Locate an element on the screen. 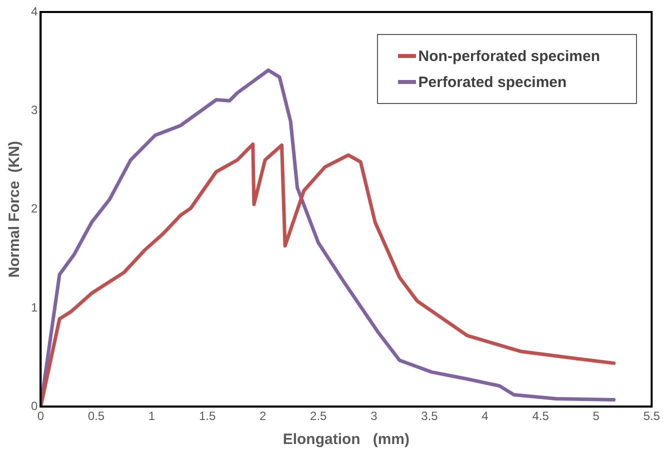 Image resolution: width=663 pixels, height=457 pixels. x-tick-label: 4 is located at coordinates (485, 416).